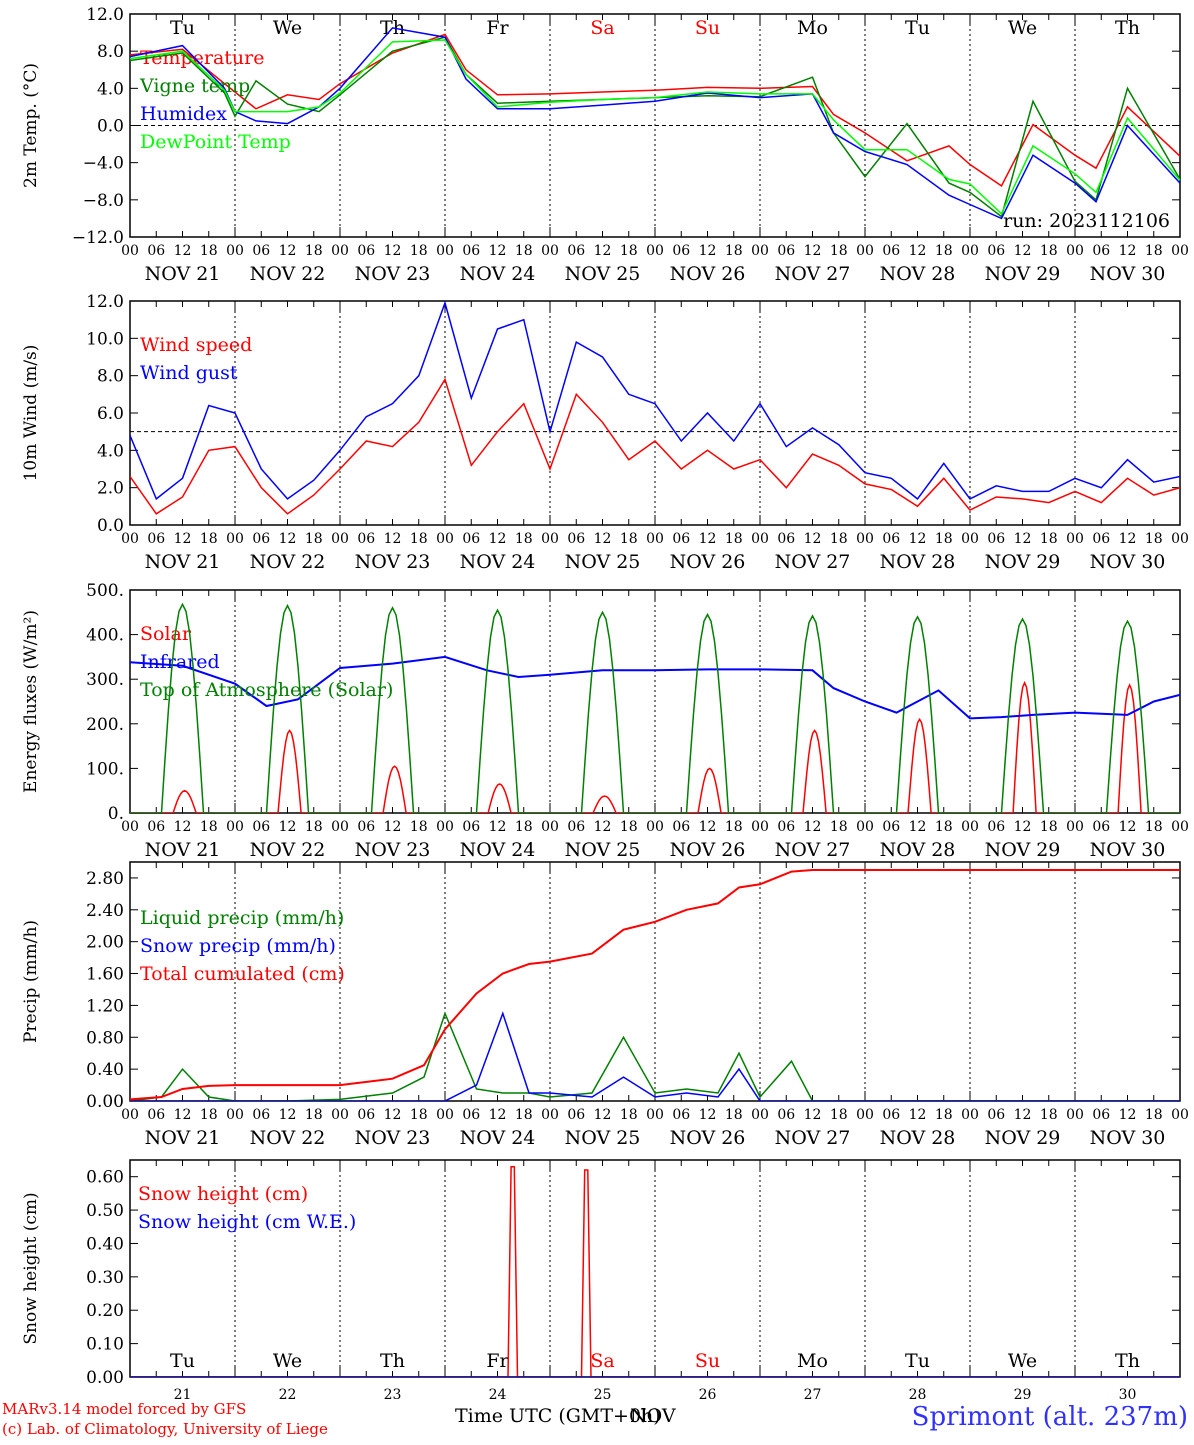 The image size is (1194, 1445). What do you see at coordinates (105, 1006) in the screenshot?
I see `y-tick-label: 1.20` at bounding box center [105, 1006].